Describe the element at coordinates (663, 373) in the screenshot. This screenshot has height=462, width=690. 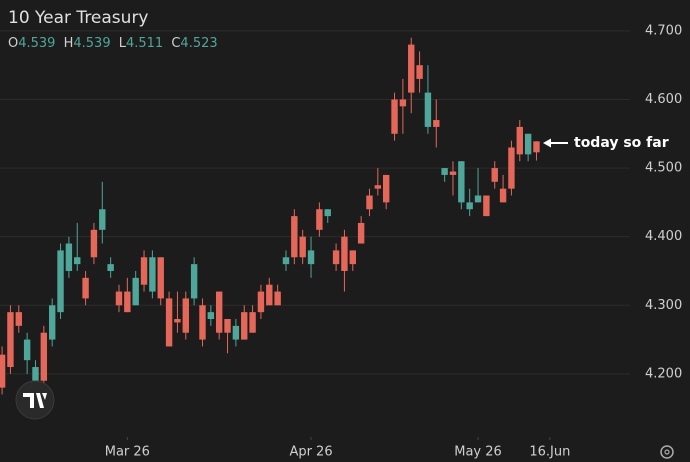
I see `y-tick-label: 4.200` at that location.